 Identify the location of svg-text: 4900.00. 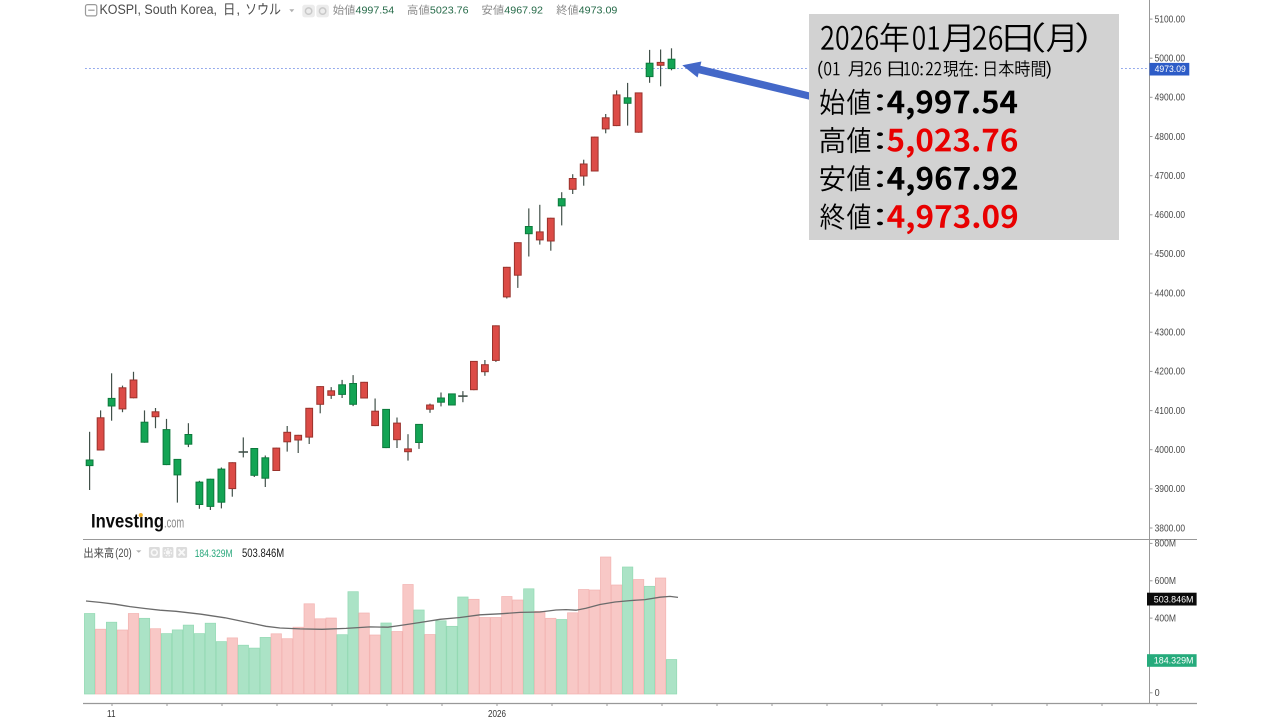
(1170, 98).